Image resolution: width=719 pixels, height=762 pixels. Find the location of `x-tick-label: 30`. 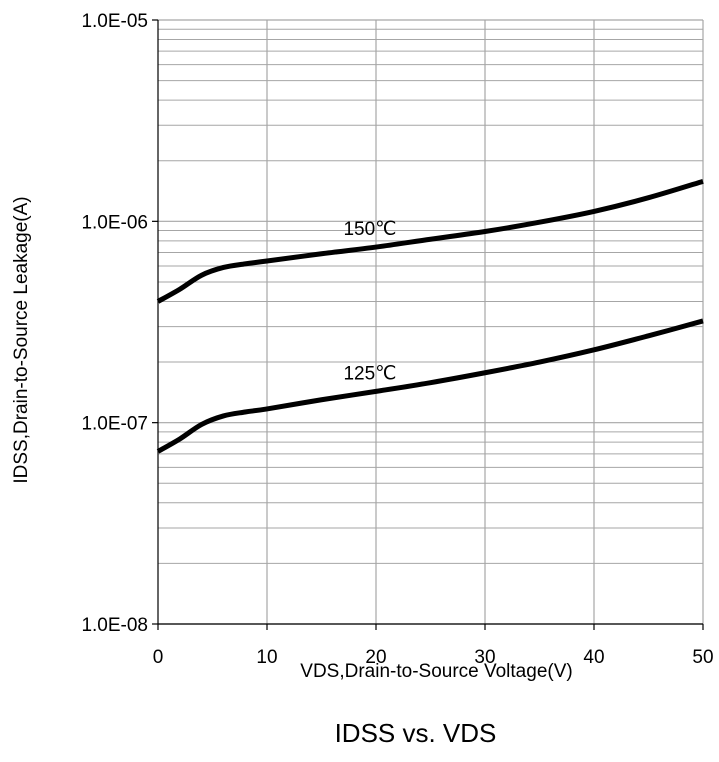

x-tick-label: 30 is located at coordinates (484, 657).